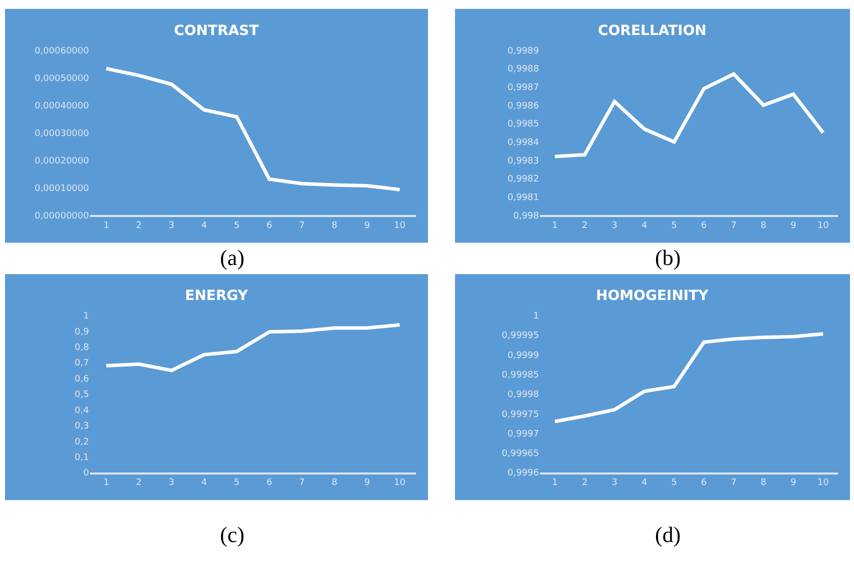  What do you see at coordinates (82, 332) in the screenshot?
I see `y-tick-label: 0,9` at bounding box center [82, 332].